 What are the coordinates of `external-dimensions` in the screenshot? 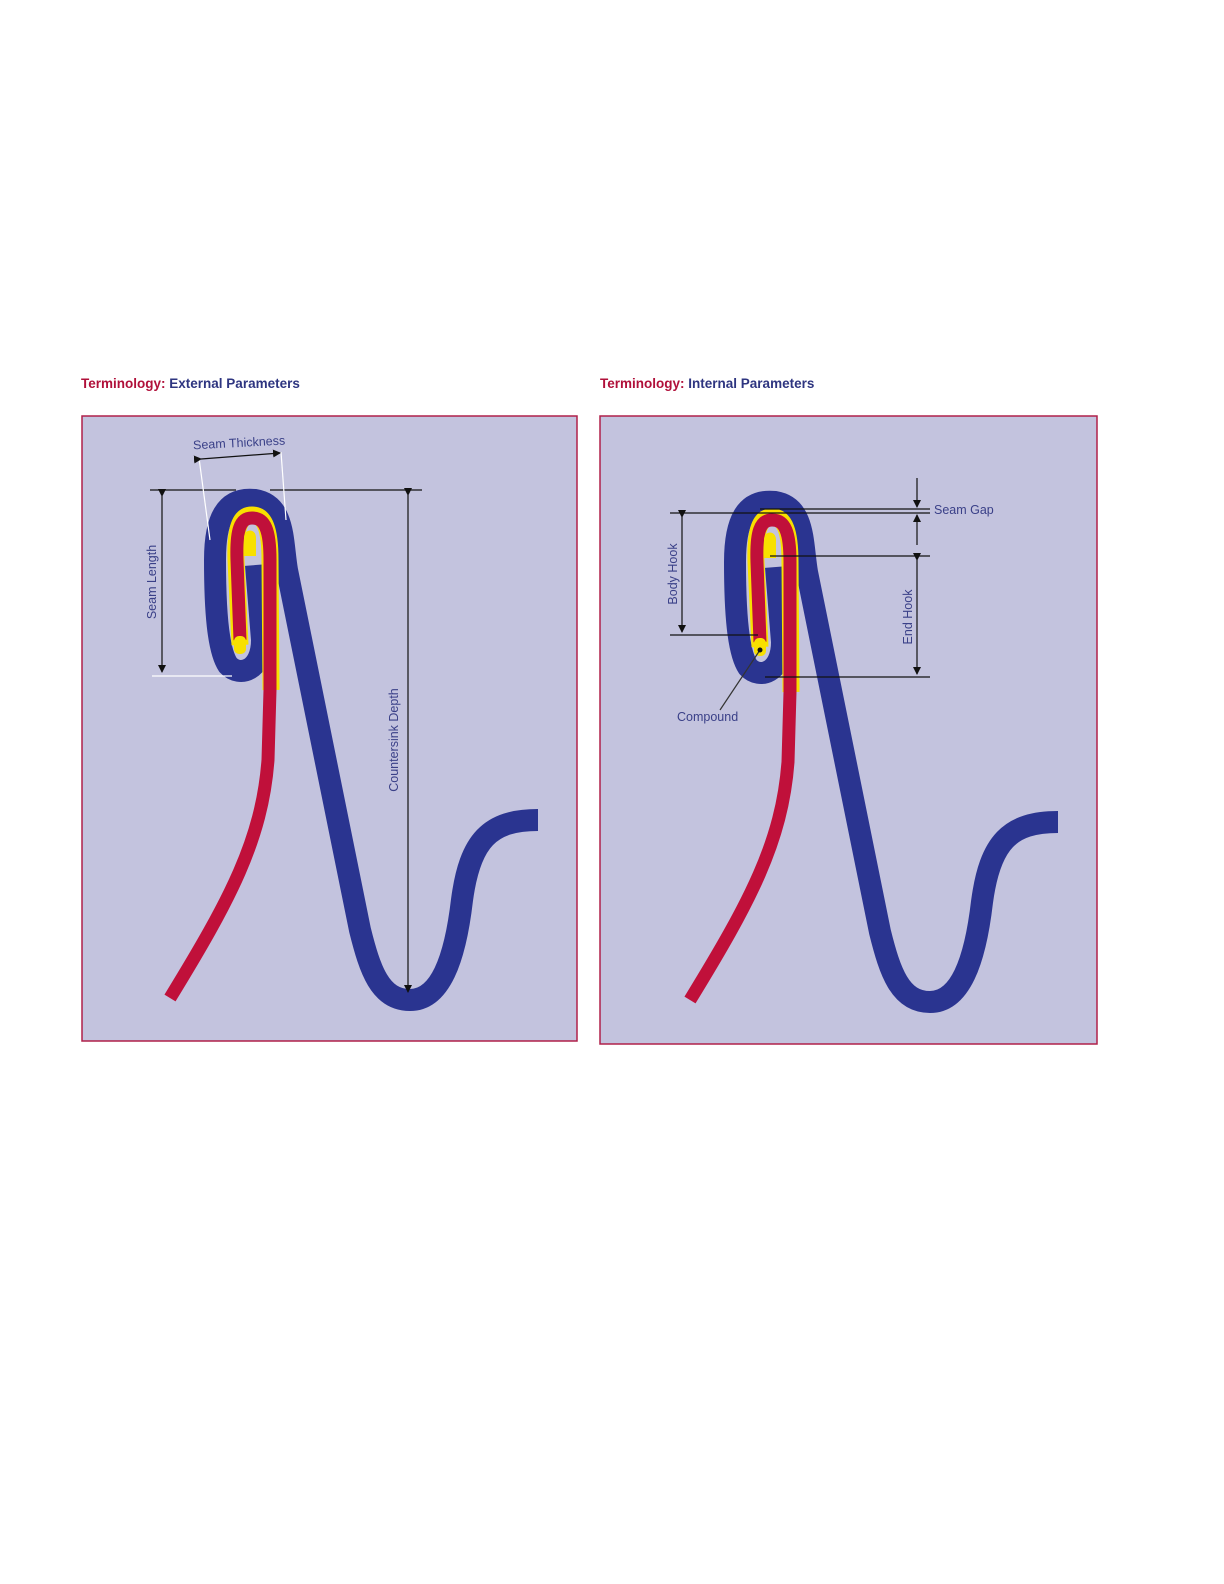 It's located at (286, 721).